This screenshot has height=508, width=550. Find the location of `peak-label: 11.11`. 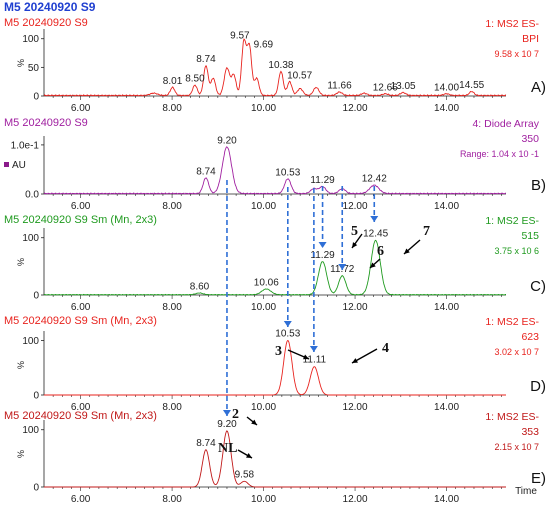

peak-label: 11.11 is located at coordinates (315, 360).